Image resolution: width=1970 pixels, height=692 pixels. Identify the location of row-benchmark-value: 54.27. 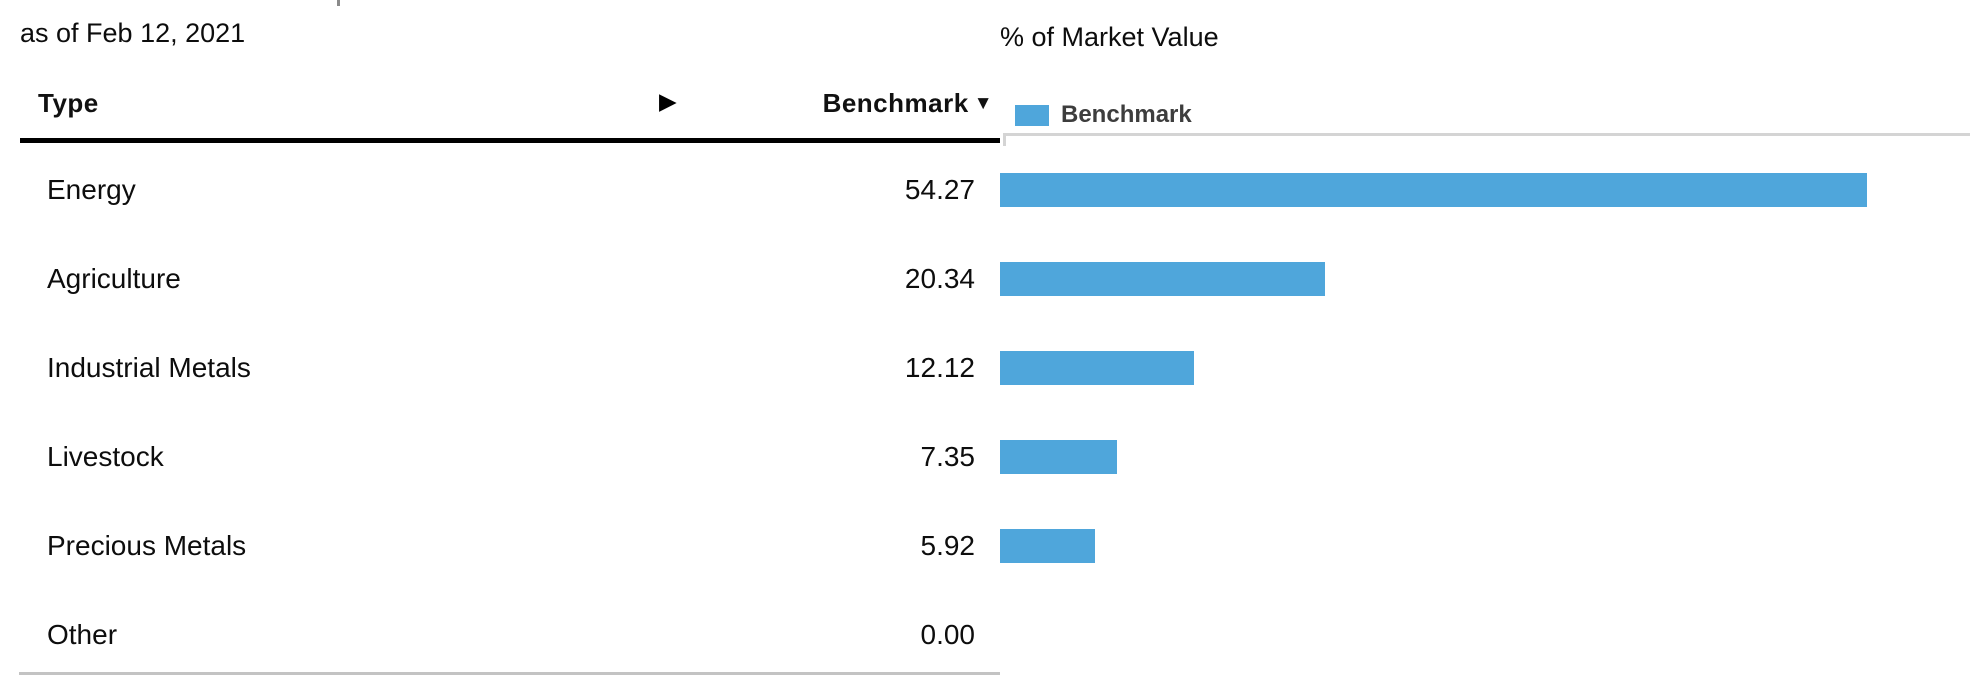
(939, 189).